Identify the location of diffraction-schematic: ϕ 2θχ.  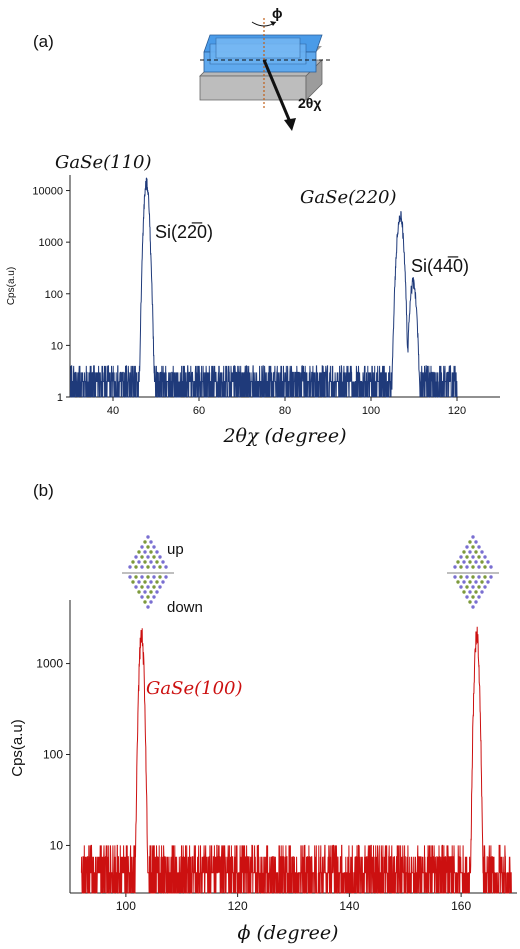
(264, 68).